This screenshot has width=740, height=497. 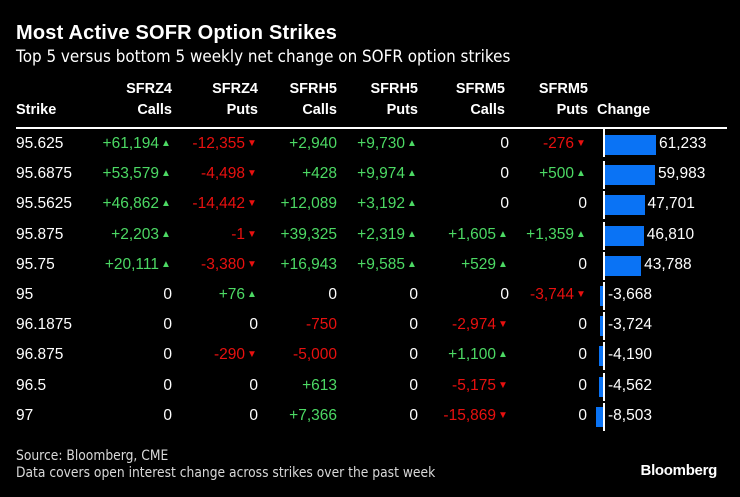 What do you see at coordinates (480, 100) in the screenshot?
I see `column-header-sfrm5-calls: SFRM5 Calls` at bounding box center [480, 100].